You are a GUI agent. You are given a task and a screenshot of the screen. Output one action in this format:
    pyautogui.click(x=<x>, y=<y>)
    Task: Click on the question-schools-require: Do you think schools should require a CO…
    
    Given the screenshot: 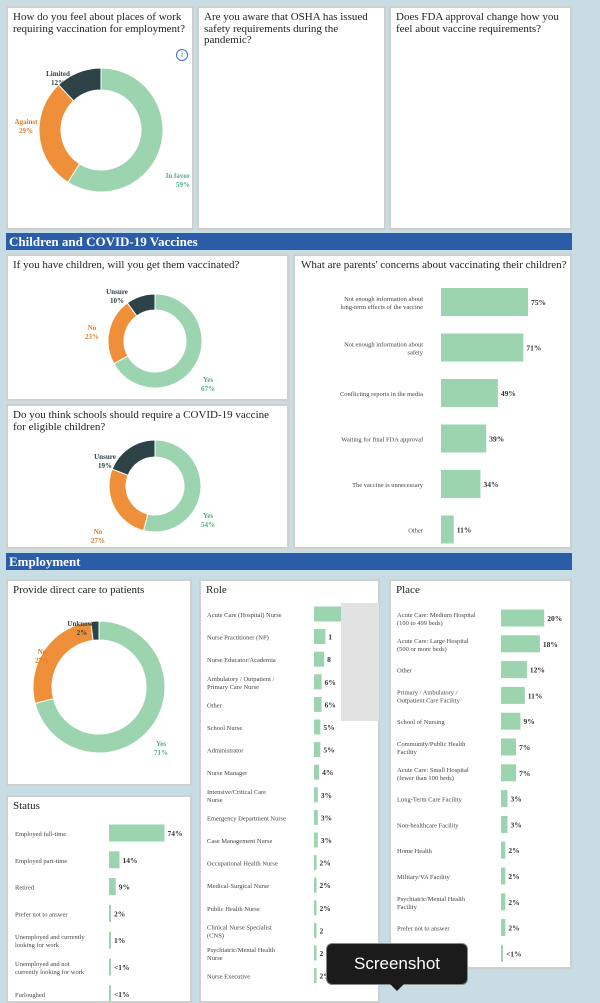 What is the action you would take?
    pyautogui.click(x=141, y=421)
    